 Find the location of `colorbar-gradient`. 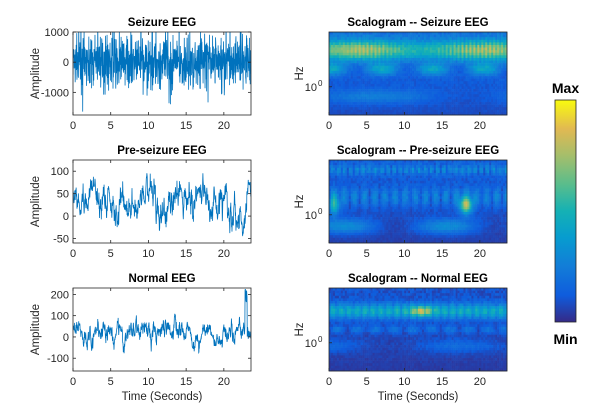

colorbar-gradient is located at coordinates (565, 211).